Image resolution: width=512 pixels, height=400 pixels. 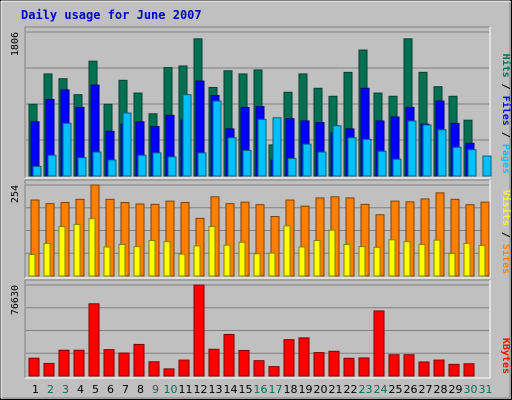 What do you see at coordinates (80, 389) in the screenshot?
I see `x-label-day-4: 4` at bounding box center [80, 389].